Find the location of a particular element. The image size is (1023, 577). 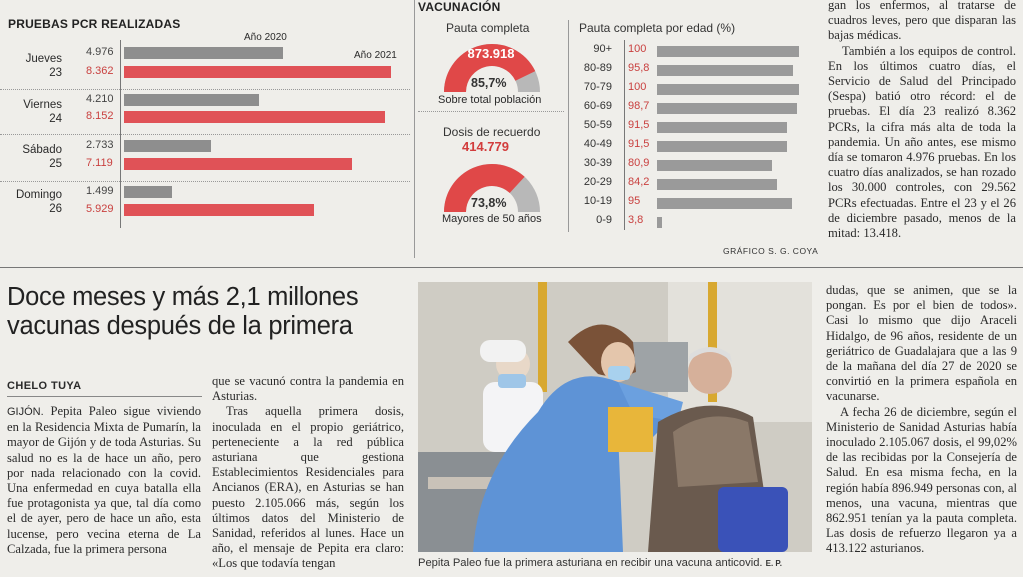

age-label: 0-9 is located at coordinates (604, 220).